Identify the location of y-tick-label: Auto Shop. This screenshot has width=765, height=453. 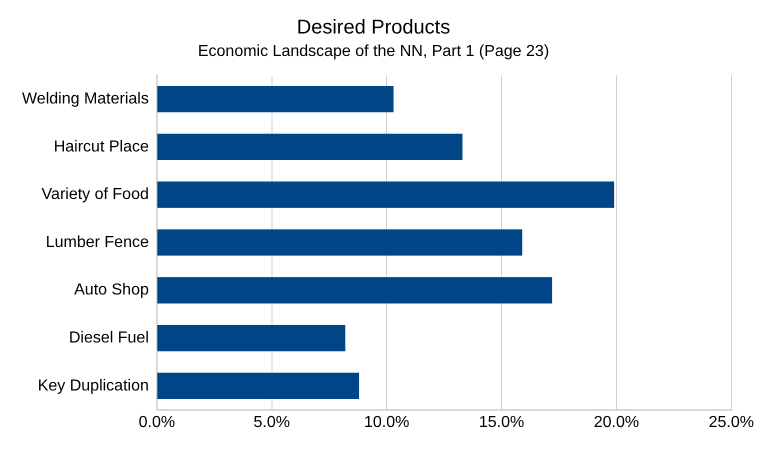
(111, 290).